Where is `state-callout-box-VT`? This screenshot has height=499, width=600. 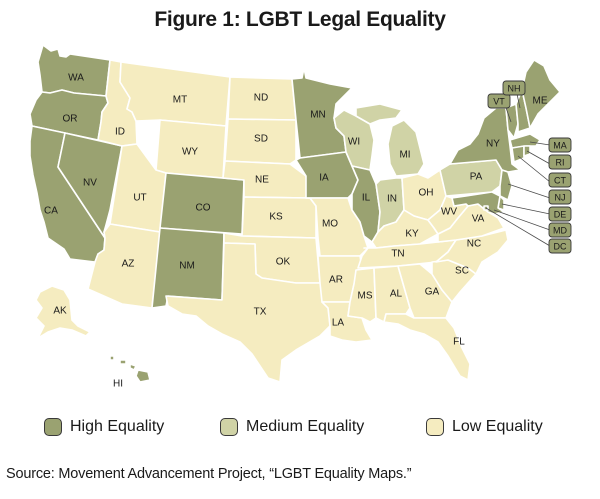
state-callout-box-VT is located at coordinates (499, 101).